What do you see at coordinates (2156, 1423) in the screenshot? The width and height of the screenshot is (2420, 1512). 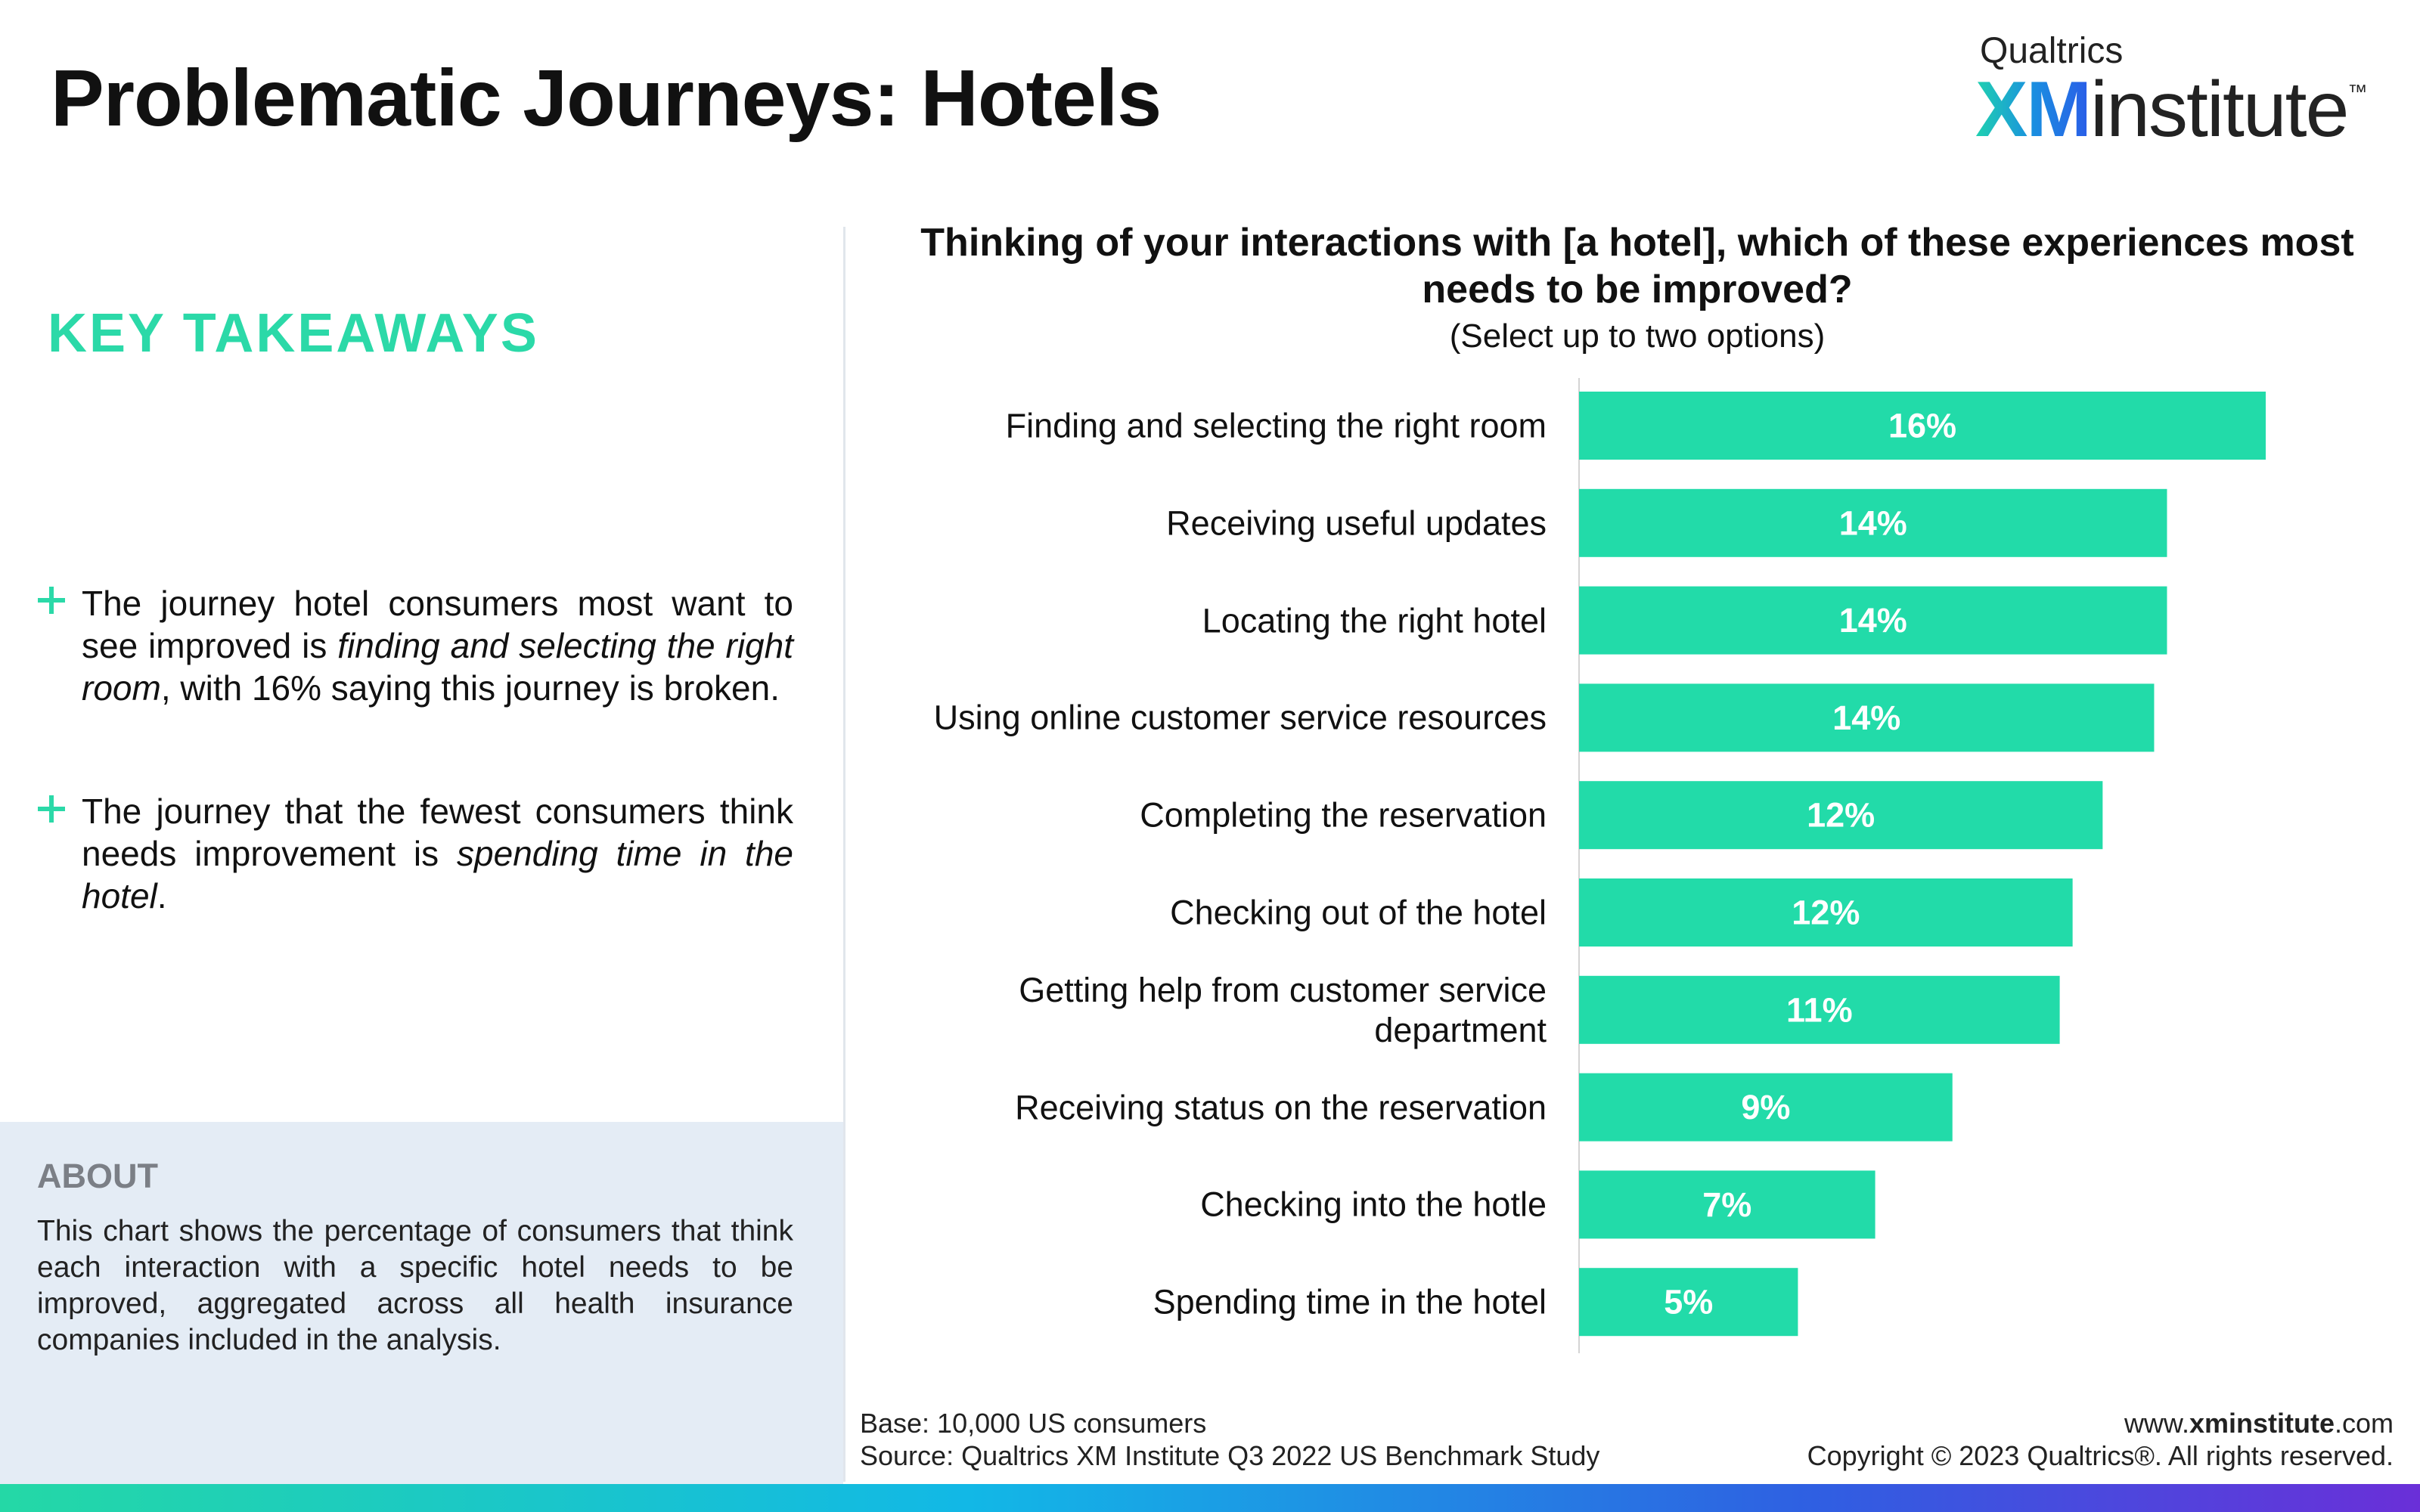 I see `website-part: www.` at bounding box center [2156, 1423].